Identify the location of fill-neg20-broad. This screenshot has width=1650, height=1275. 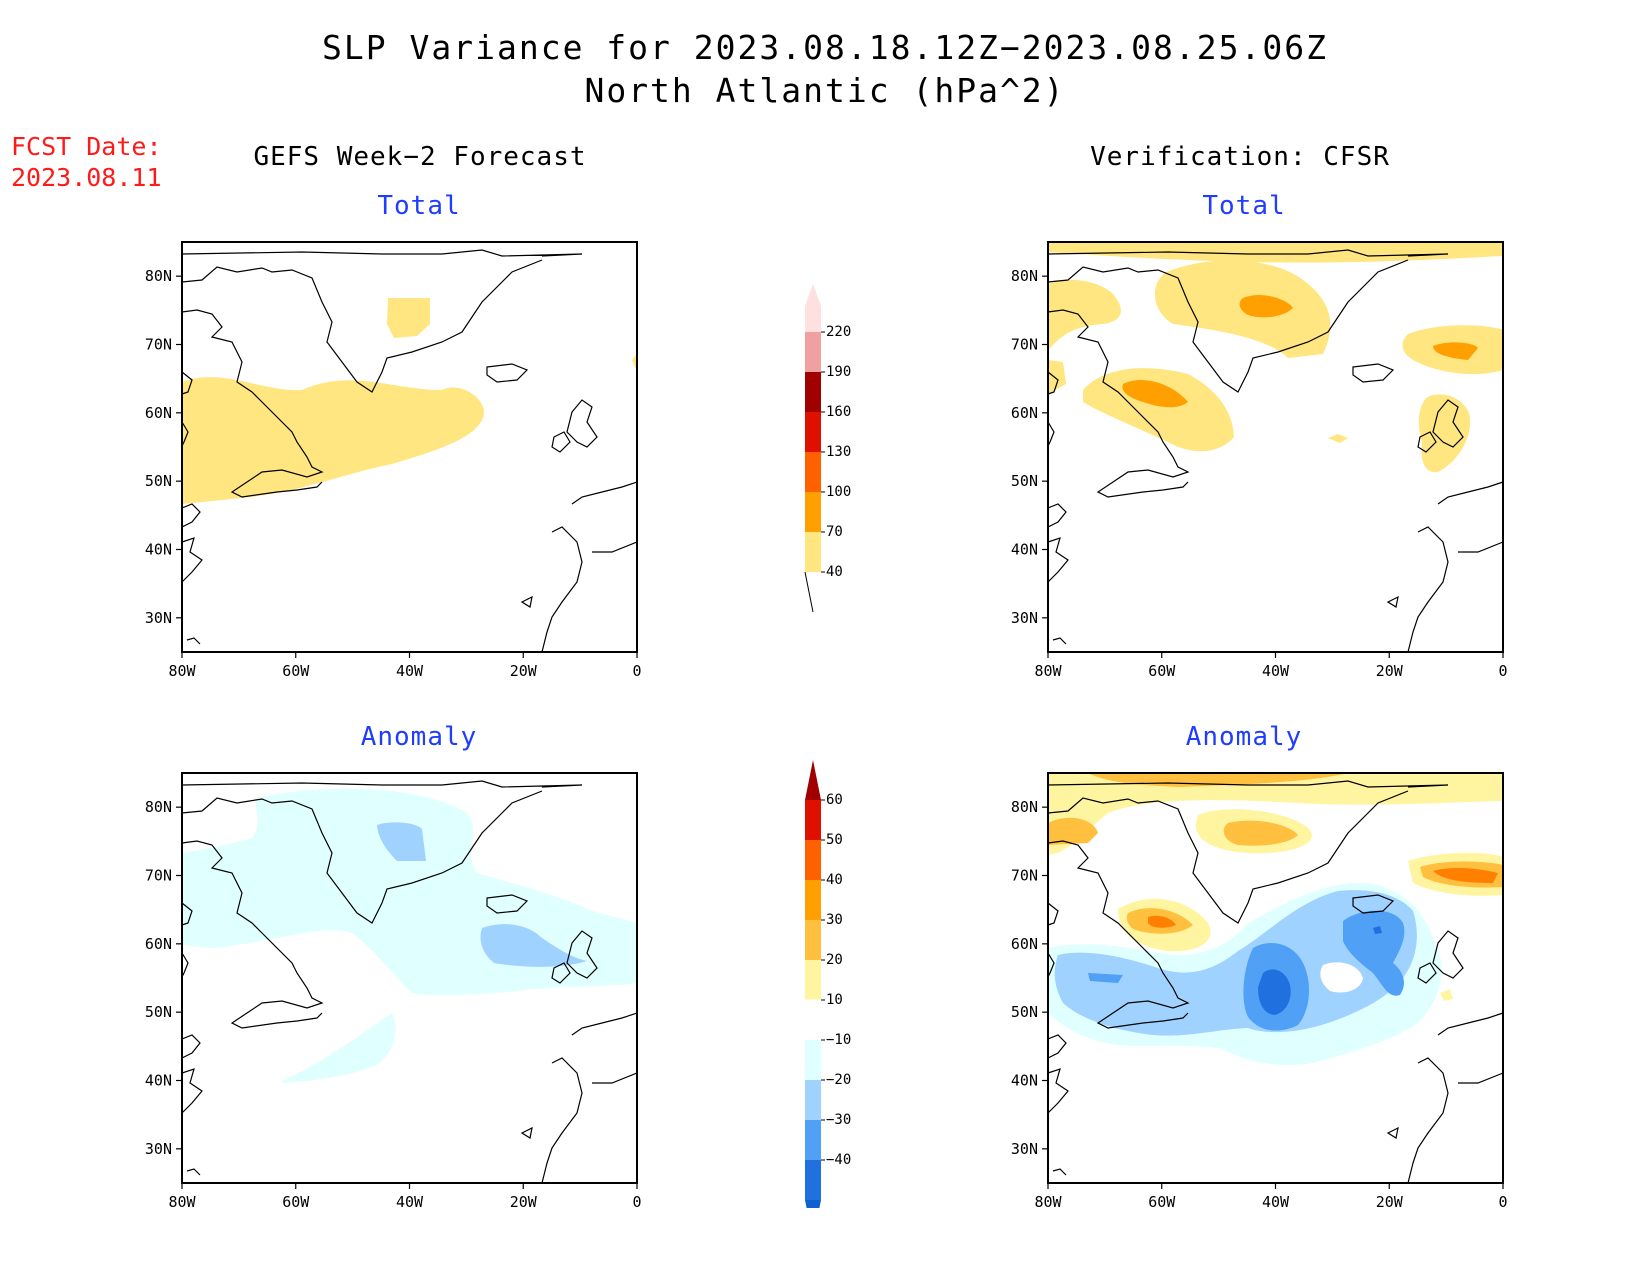
(1235, 963).